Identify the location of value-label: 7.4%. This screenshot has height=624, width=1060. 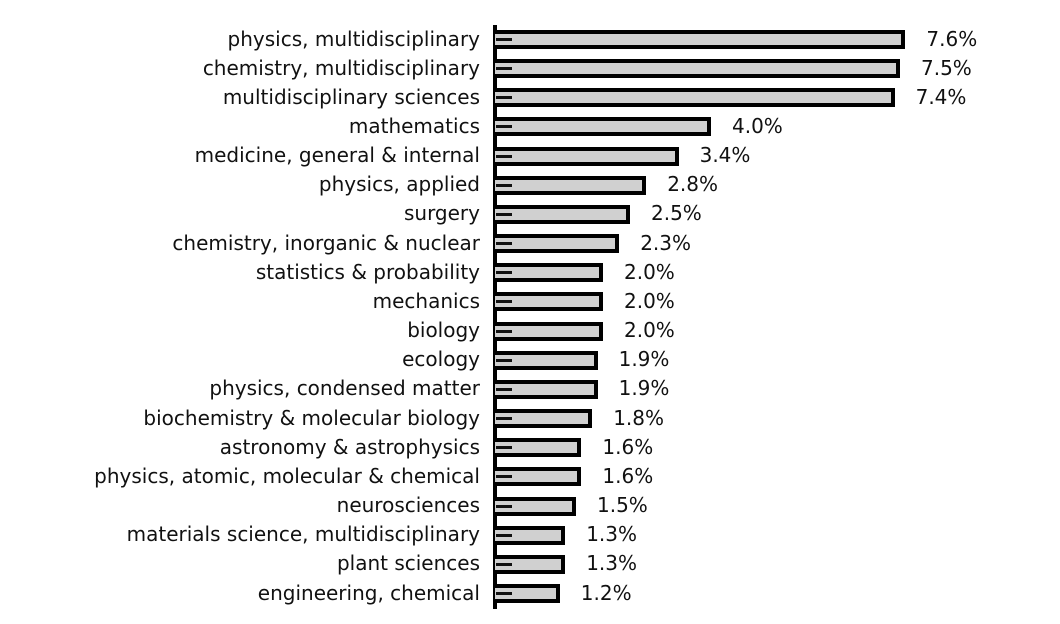
(941, 96).